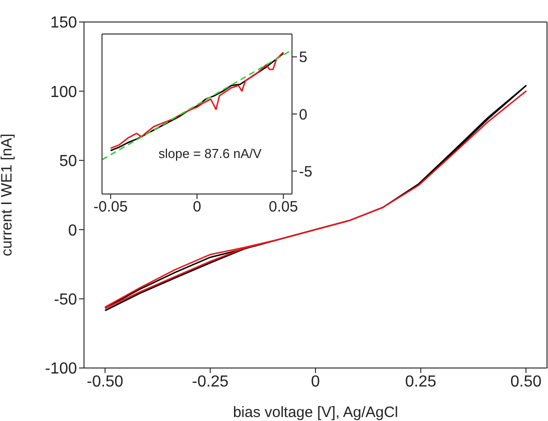  What do you see at coordinates (283, 207) in the screenshot?
I see `x-tick-label: 0.05` at bounding box center [283, 207].